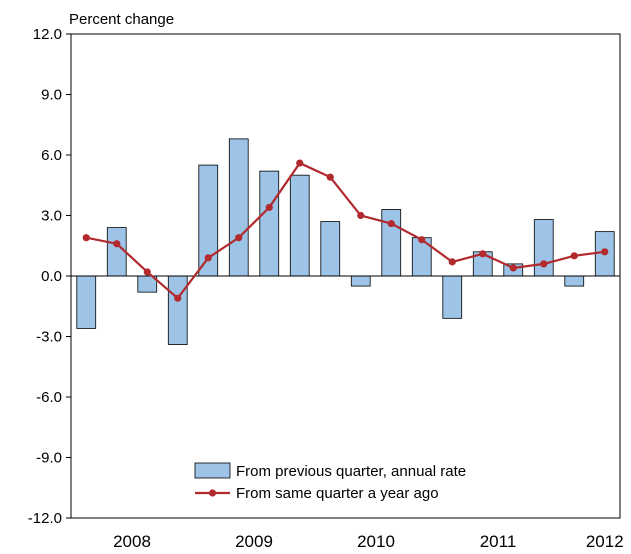  I want to click on legend-bar-swatch, so click(212, 470).